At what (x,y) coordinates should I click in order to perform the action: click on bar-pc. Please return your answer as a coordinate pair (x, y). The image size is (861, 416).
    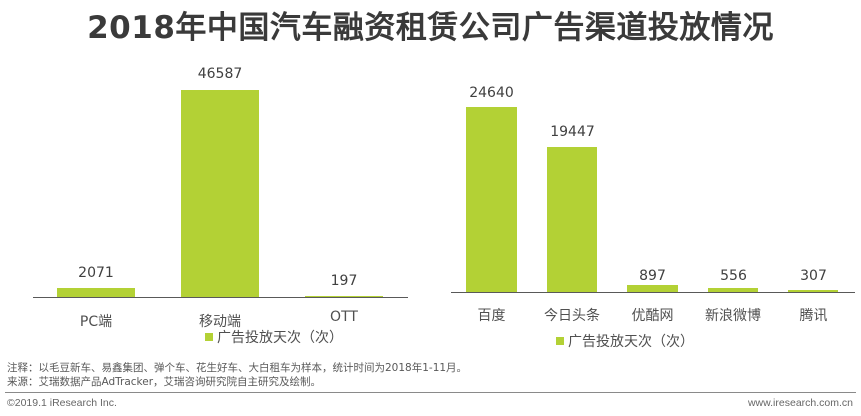
    Looking at the image, I should click on (96, 292).